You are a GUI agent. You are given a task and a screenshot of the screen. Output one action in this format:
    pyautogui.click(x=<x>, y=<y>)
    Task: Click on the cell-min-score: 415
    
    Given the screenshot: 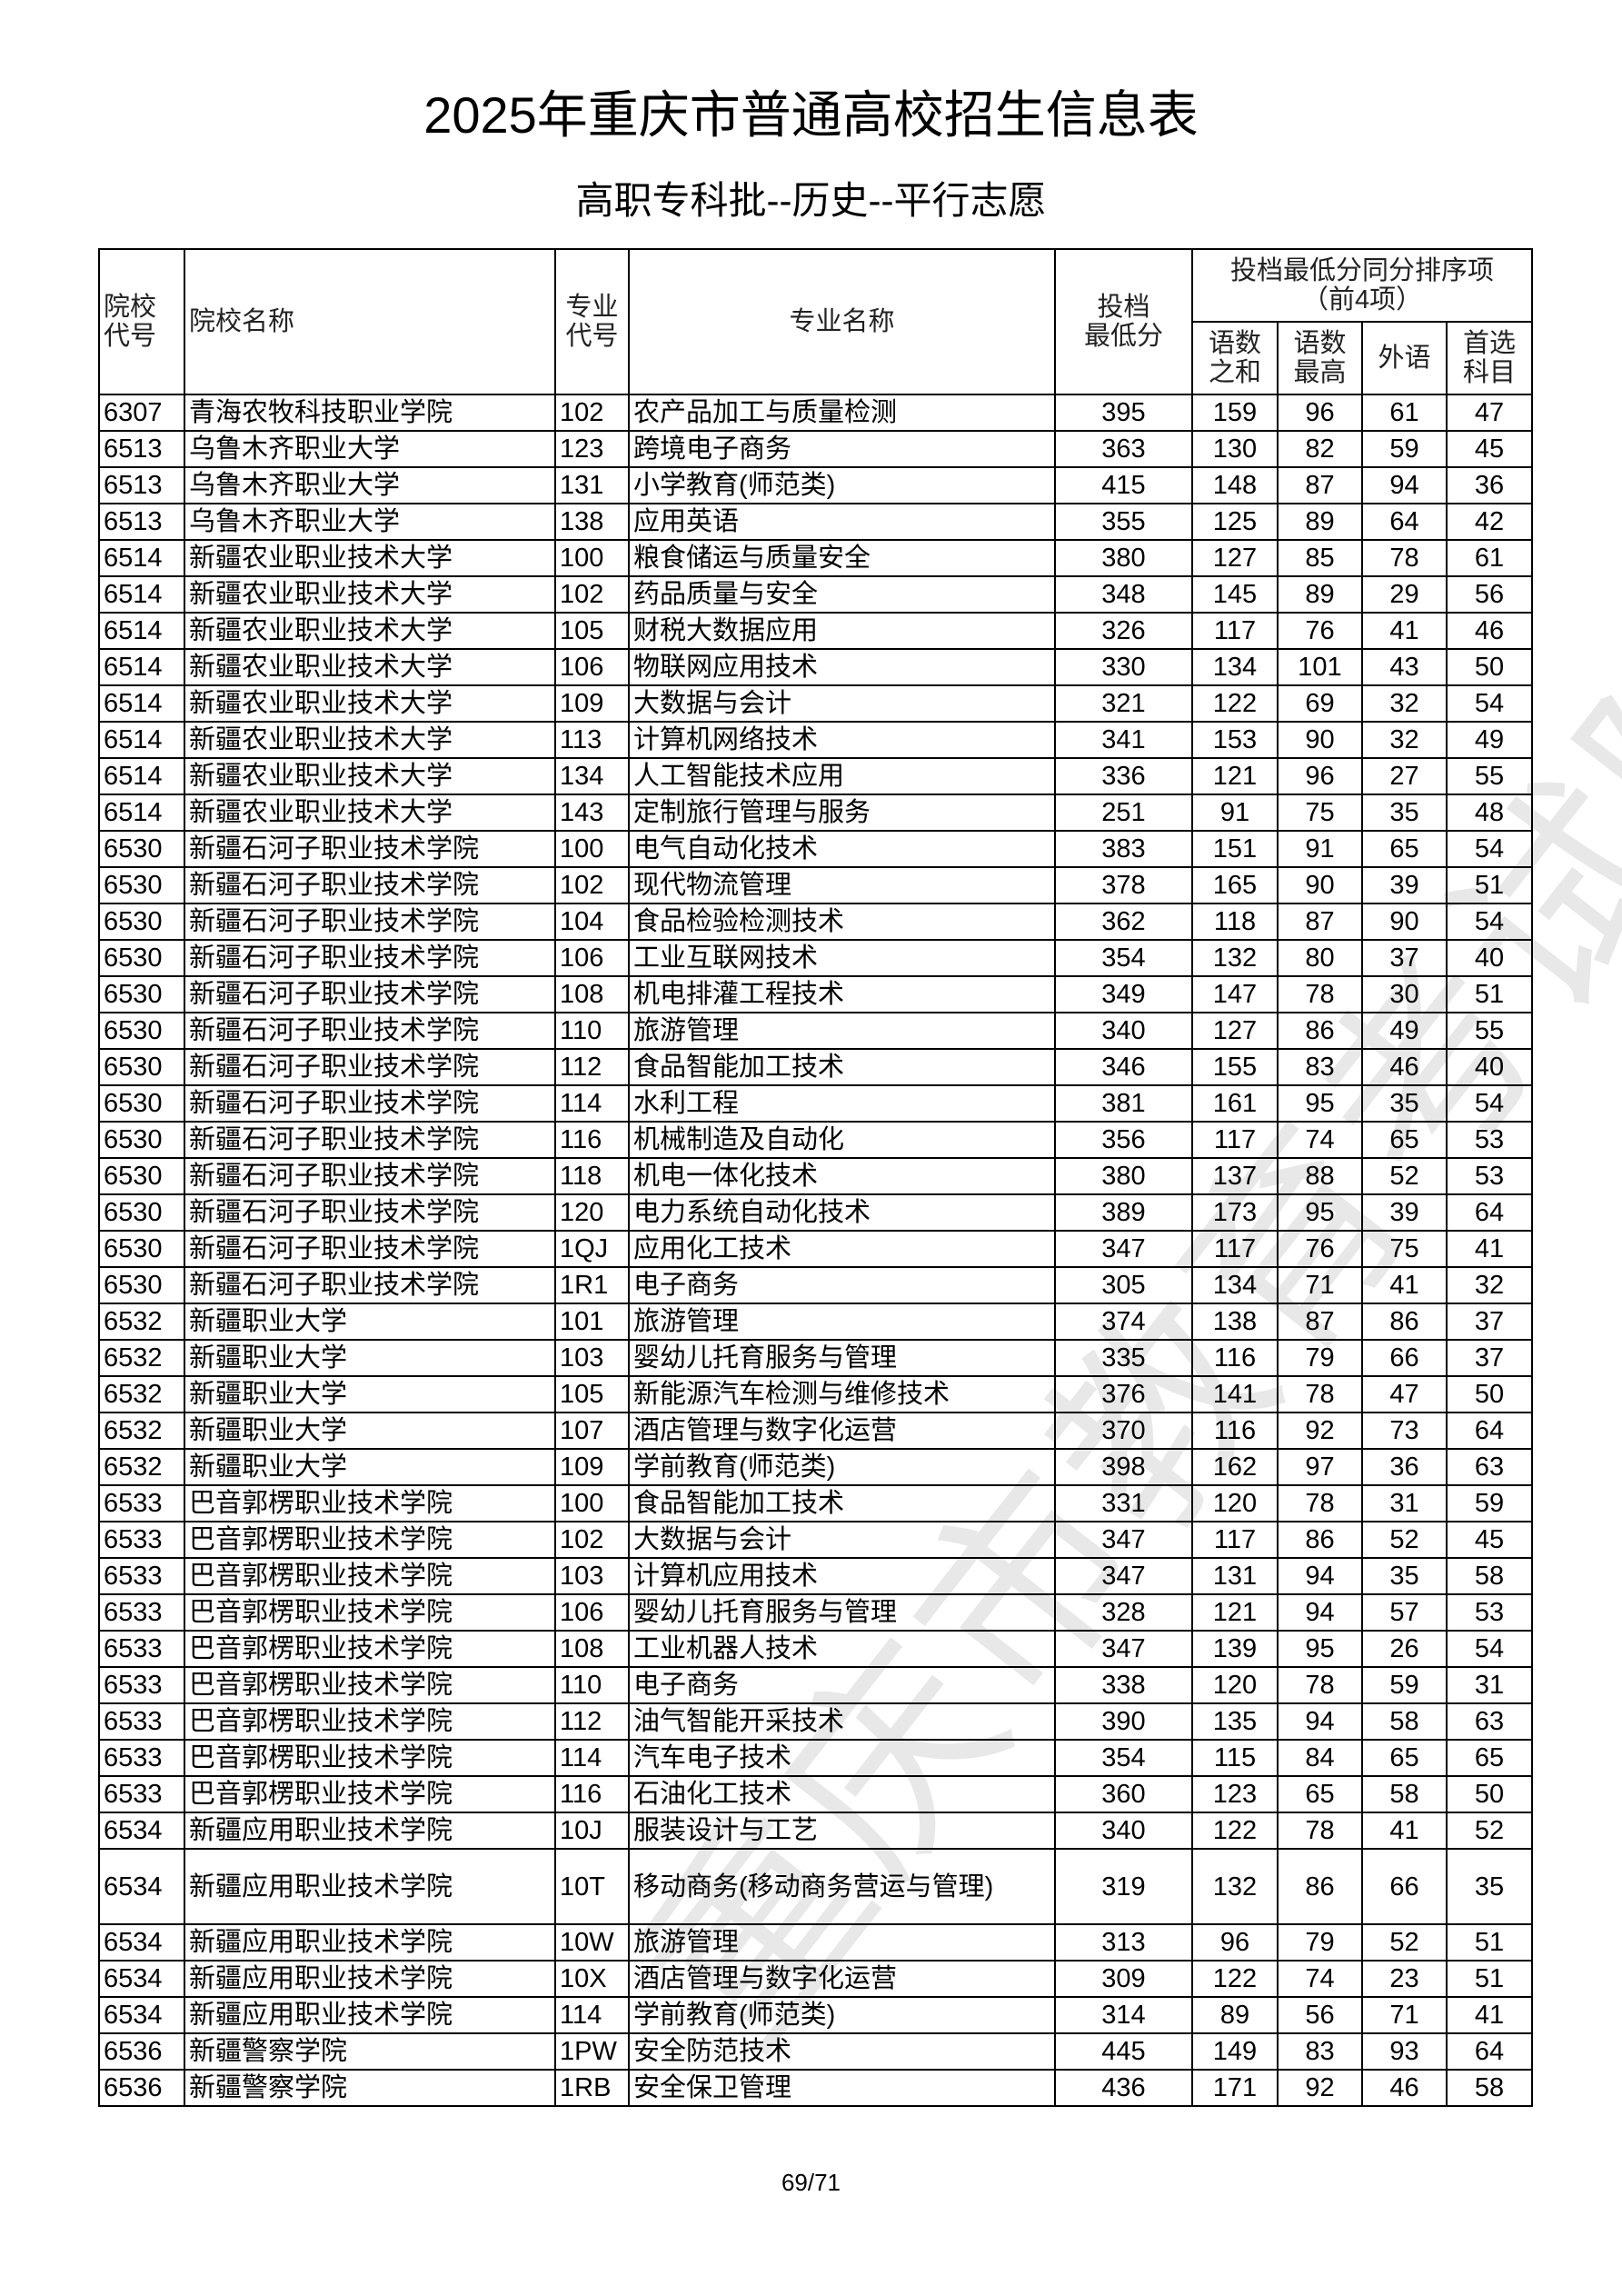 What is the action you would take?
    pyautogui.click(x=1123, y=485)
    